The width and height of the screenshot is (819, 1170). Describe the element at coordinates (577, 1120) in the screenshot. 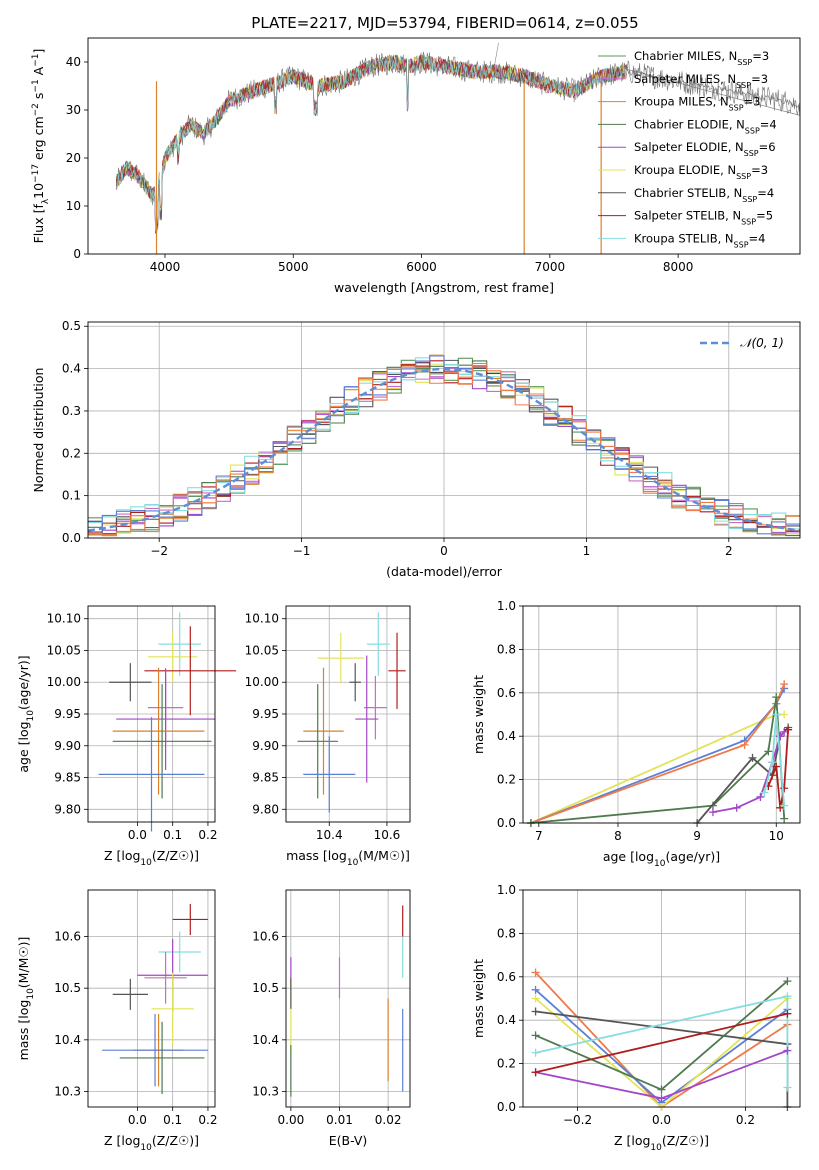

I see `x-tick-label: −0.2` at that location.